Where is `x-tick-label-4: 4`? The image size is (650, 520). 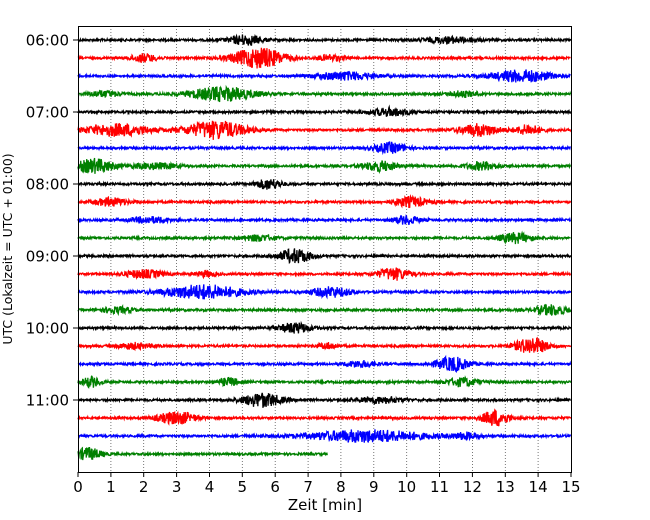
x-tick-label-4: 4 is located at coordinates (210, 487).